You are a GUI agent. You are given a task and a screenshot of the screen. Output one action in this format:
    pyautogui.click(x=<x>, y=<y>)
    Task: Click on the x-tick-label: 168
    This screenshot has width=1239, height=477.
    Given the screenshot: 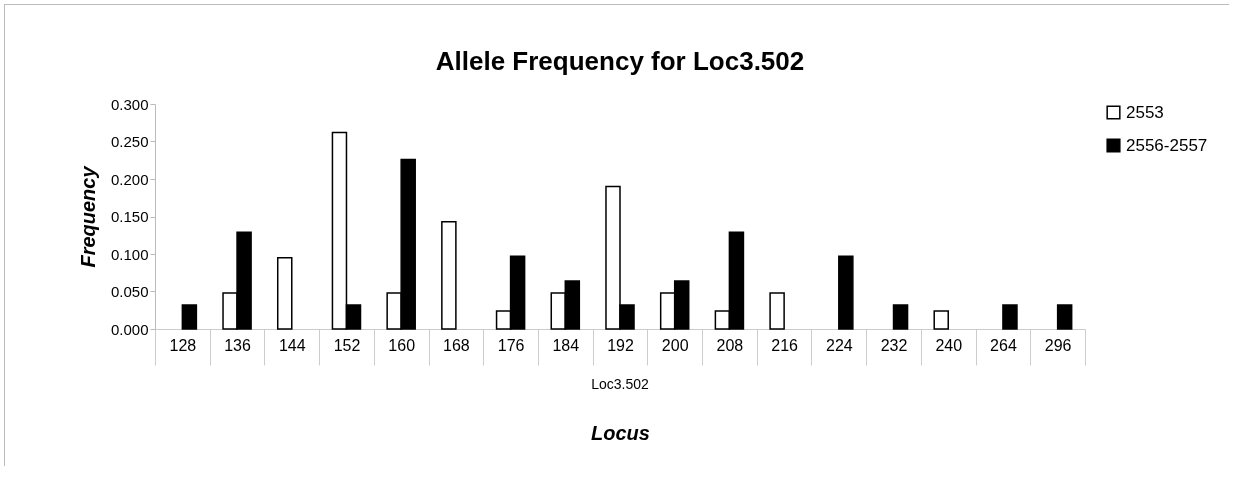 What is the action you would take?
    pyautogui.click(x=456, y=345)
    